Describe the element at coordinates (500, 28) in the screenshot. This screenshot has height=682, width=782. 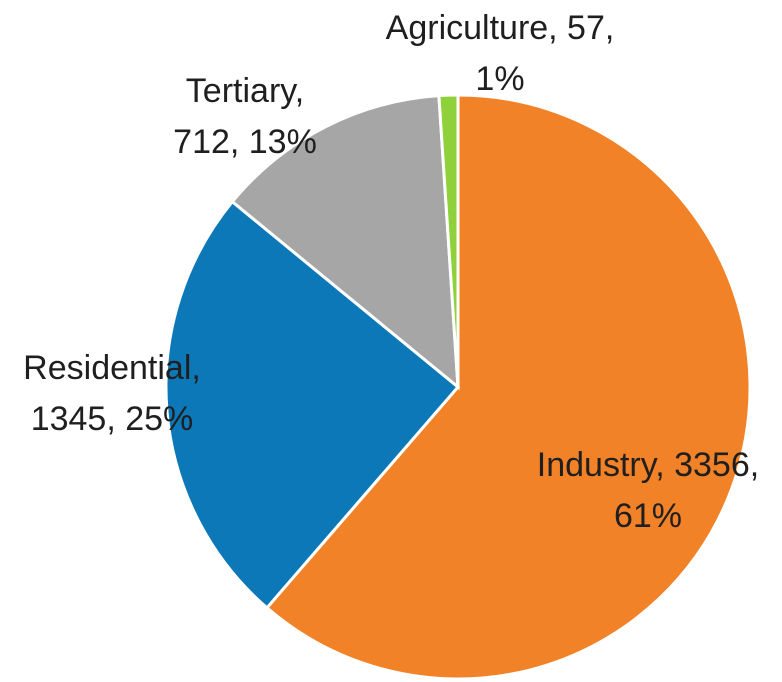
I see `data-label: Agriculture, 57,` at that location.